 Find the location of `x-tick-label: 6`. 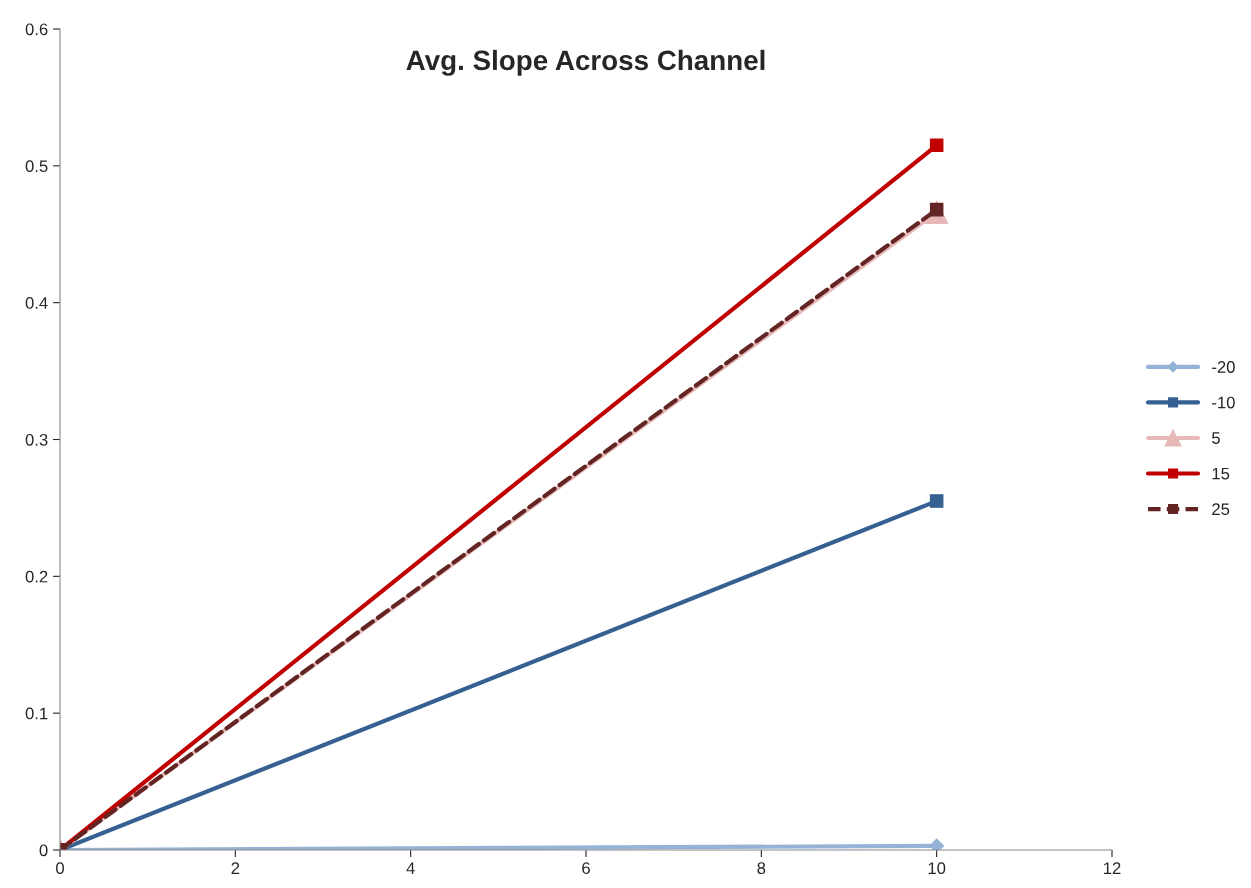

x-tick-label: 6 is located at coordinates (586, 868).